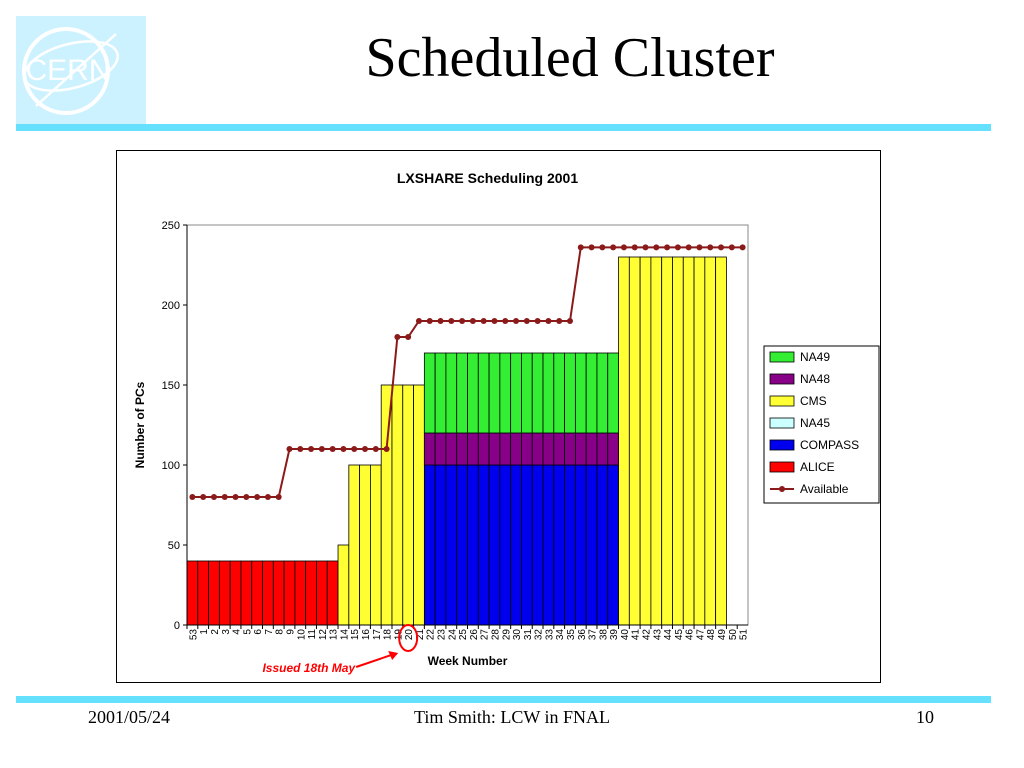 This screenshot has width=1024, height=768. What do you see at coordinates (829, 445) in the screenshot?
I see `legend-label-compass: COMPASS` at bounding box center [829, 445].